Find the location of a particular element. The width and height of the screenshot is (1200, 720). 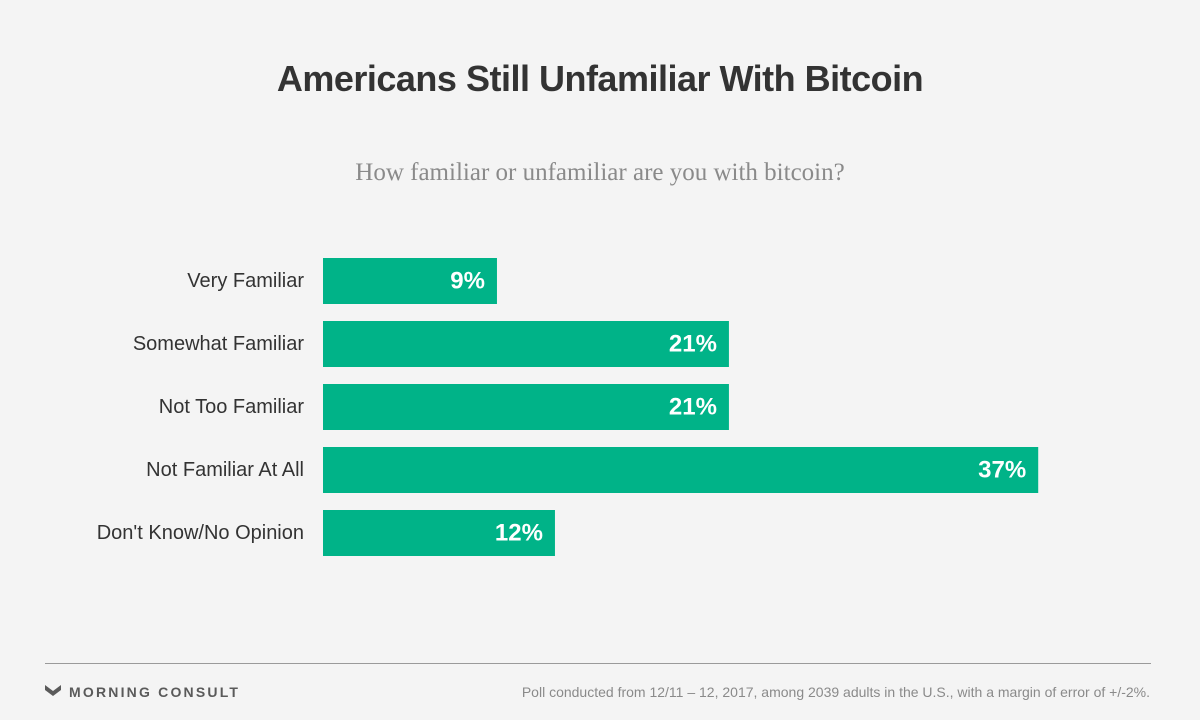

category-label: Not Familiar At All is located at coordinates (225, 470).